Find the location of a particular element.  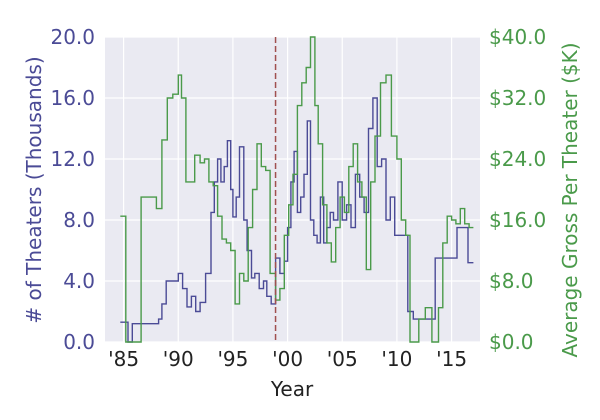

x-tick-label: '95 is located at coordinates (232, 359).